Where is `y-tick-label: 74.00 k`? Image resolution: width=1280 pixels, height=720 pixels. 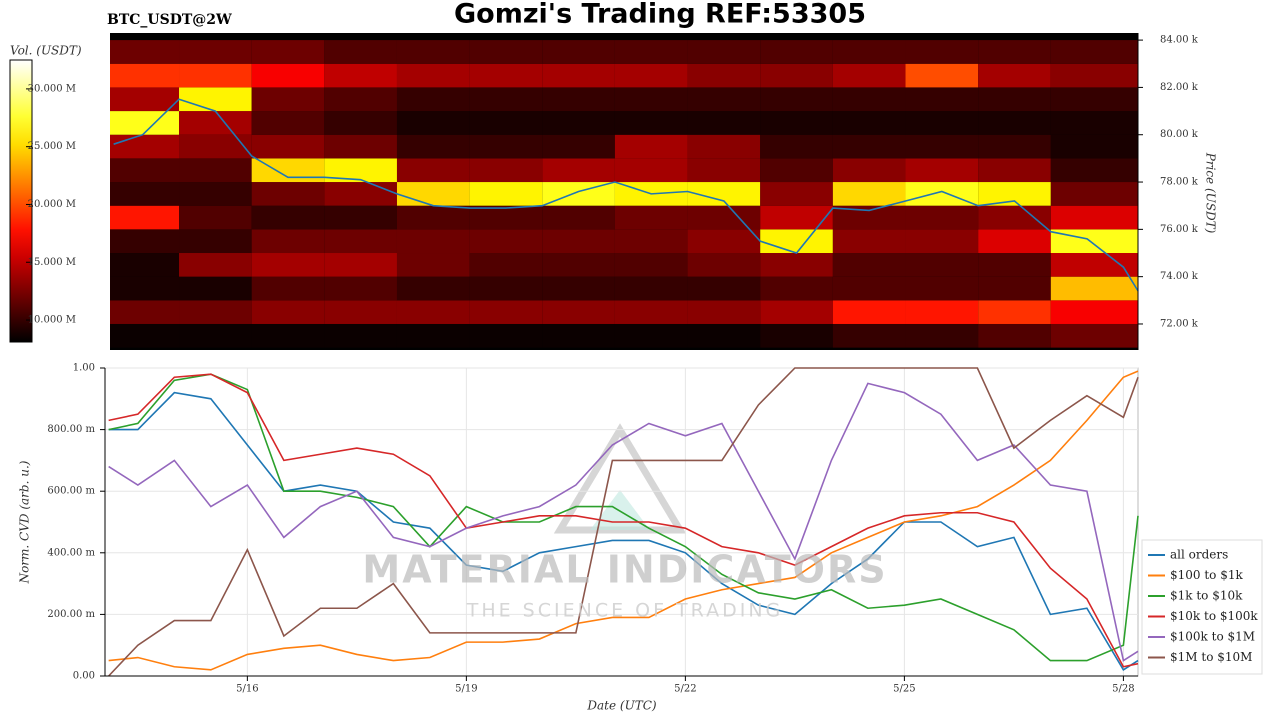 y-tick-label: 74.00 k is located at coordinates (1179, 276).